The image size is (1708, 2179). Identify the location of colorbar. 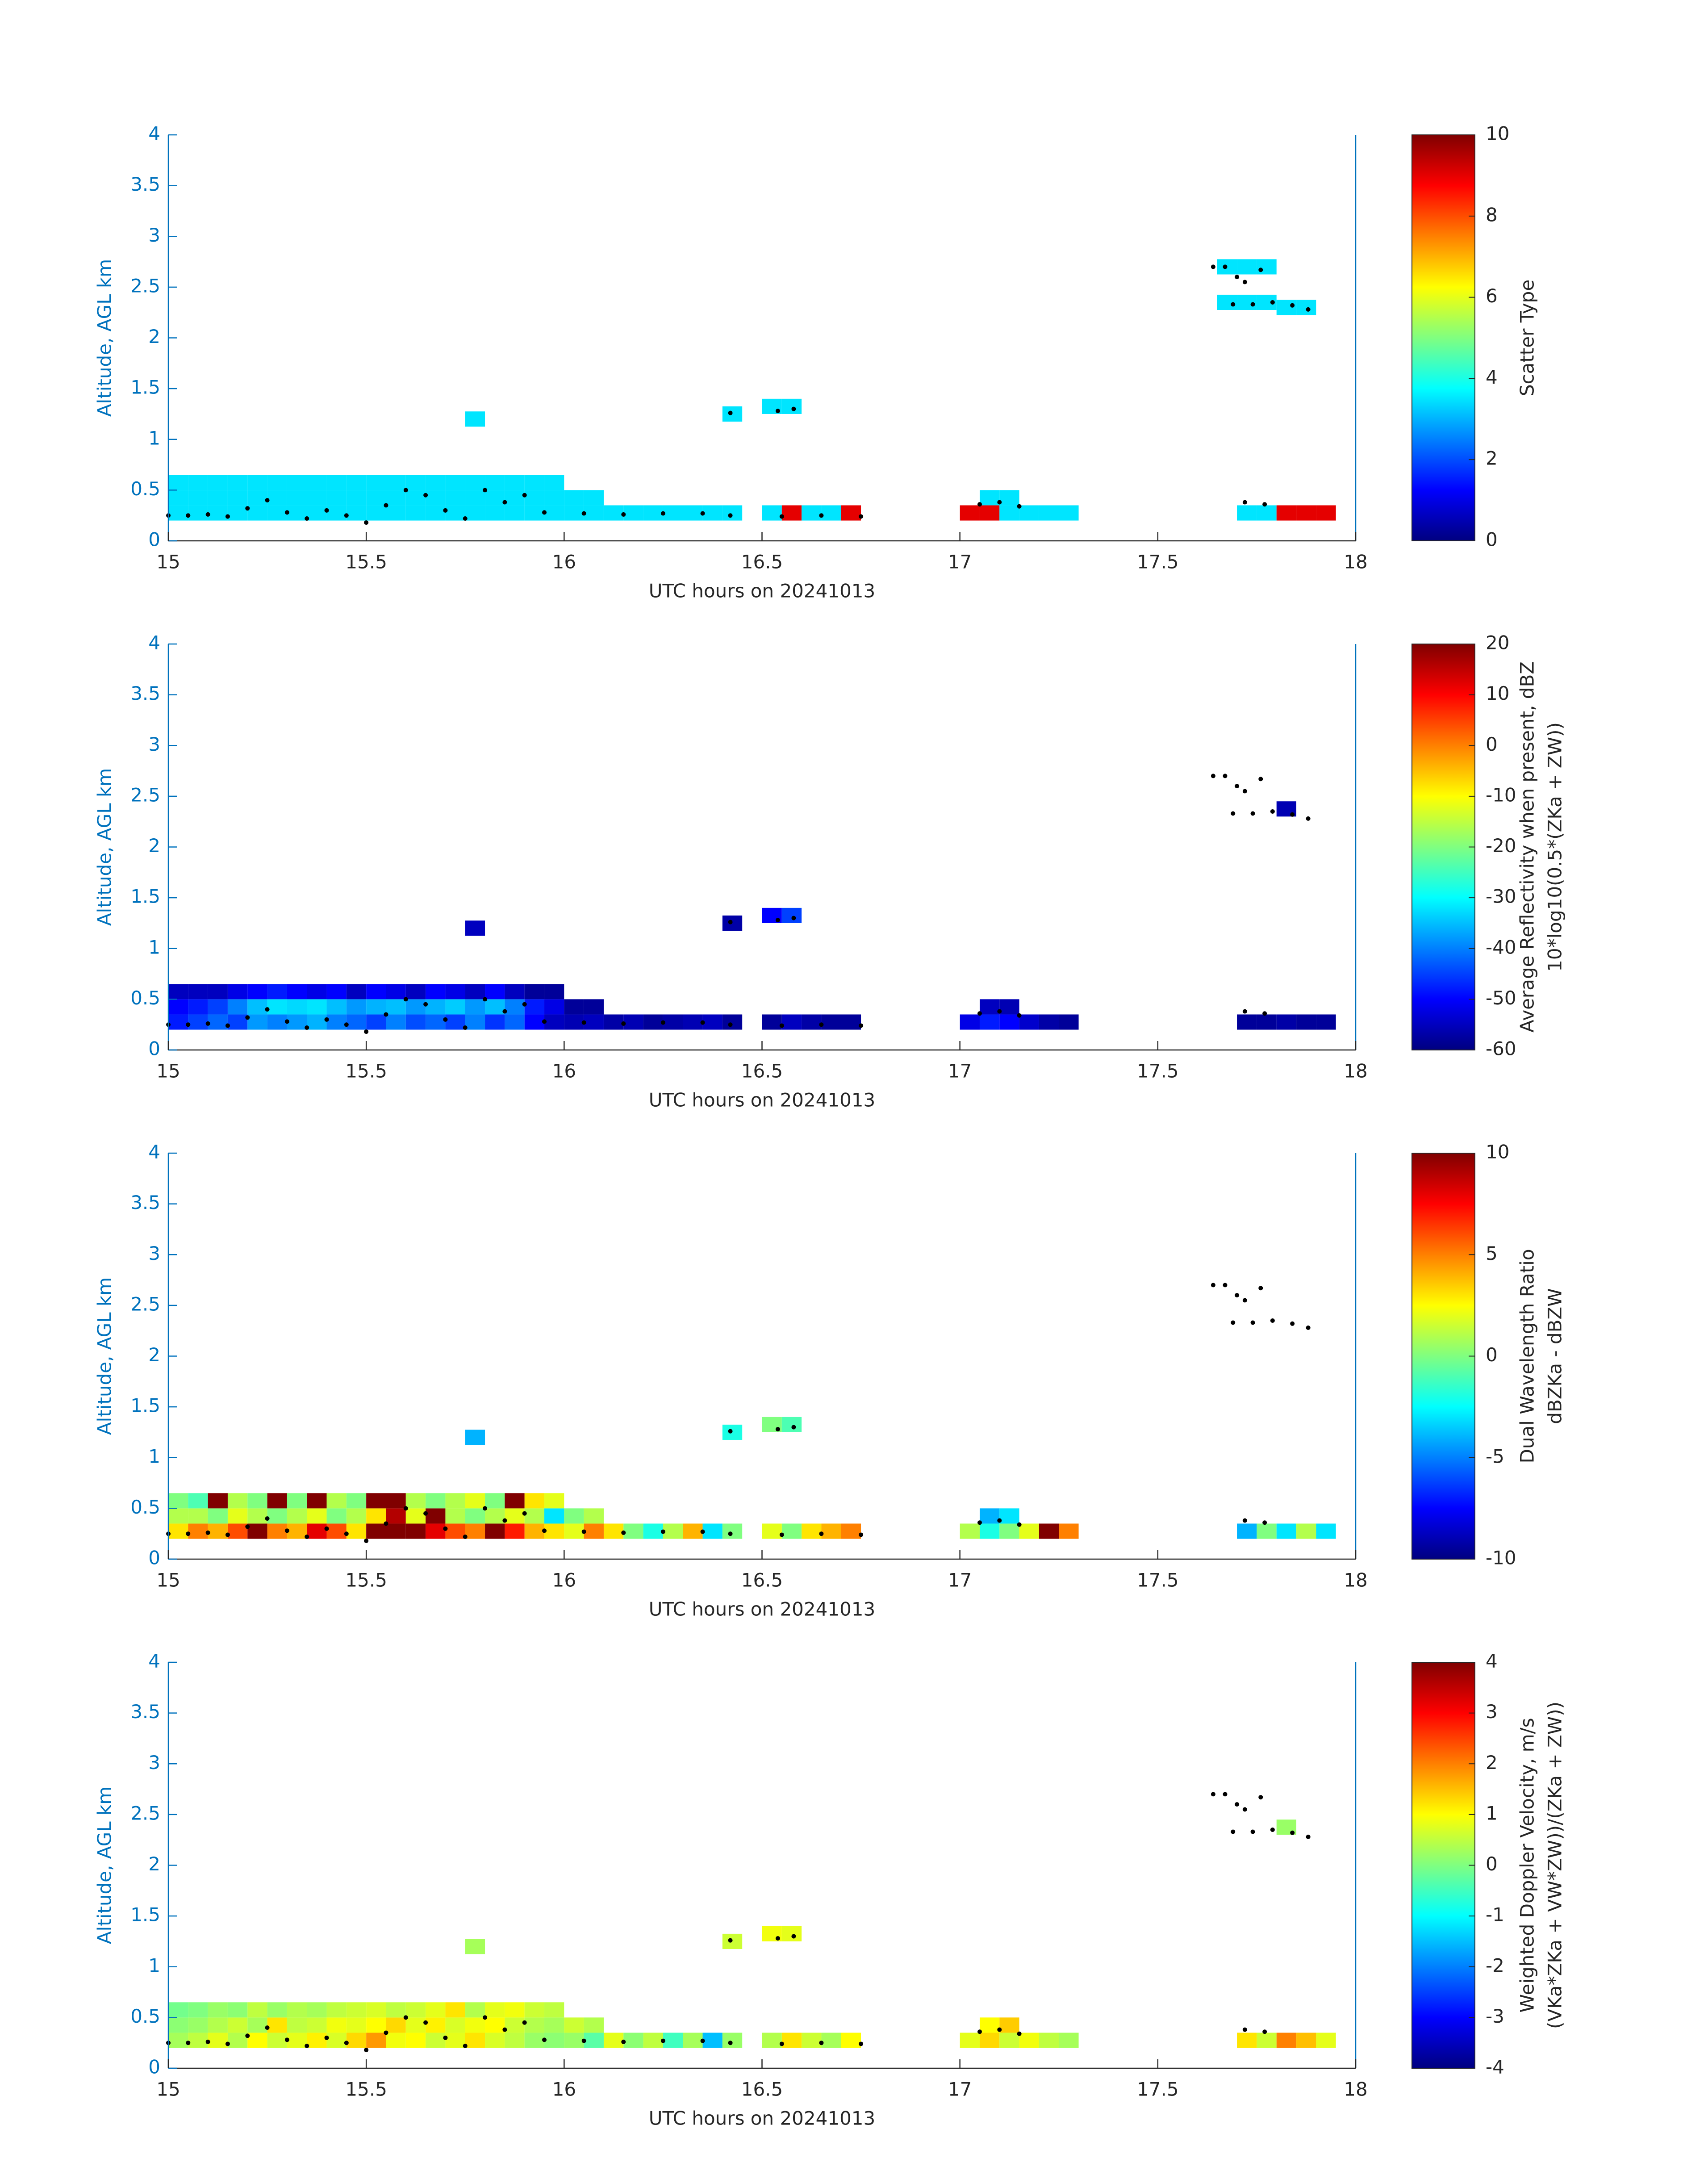
(1443, 847).